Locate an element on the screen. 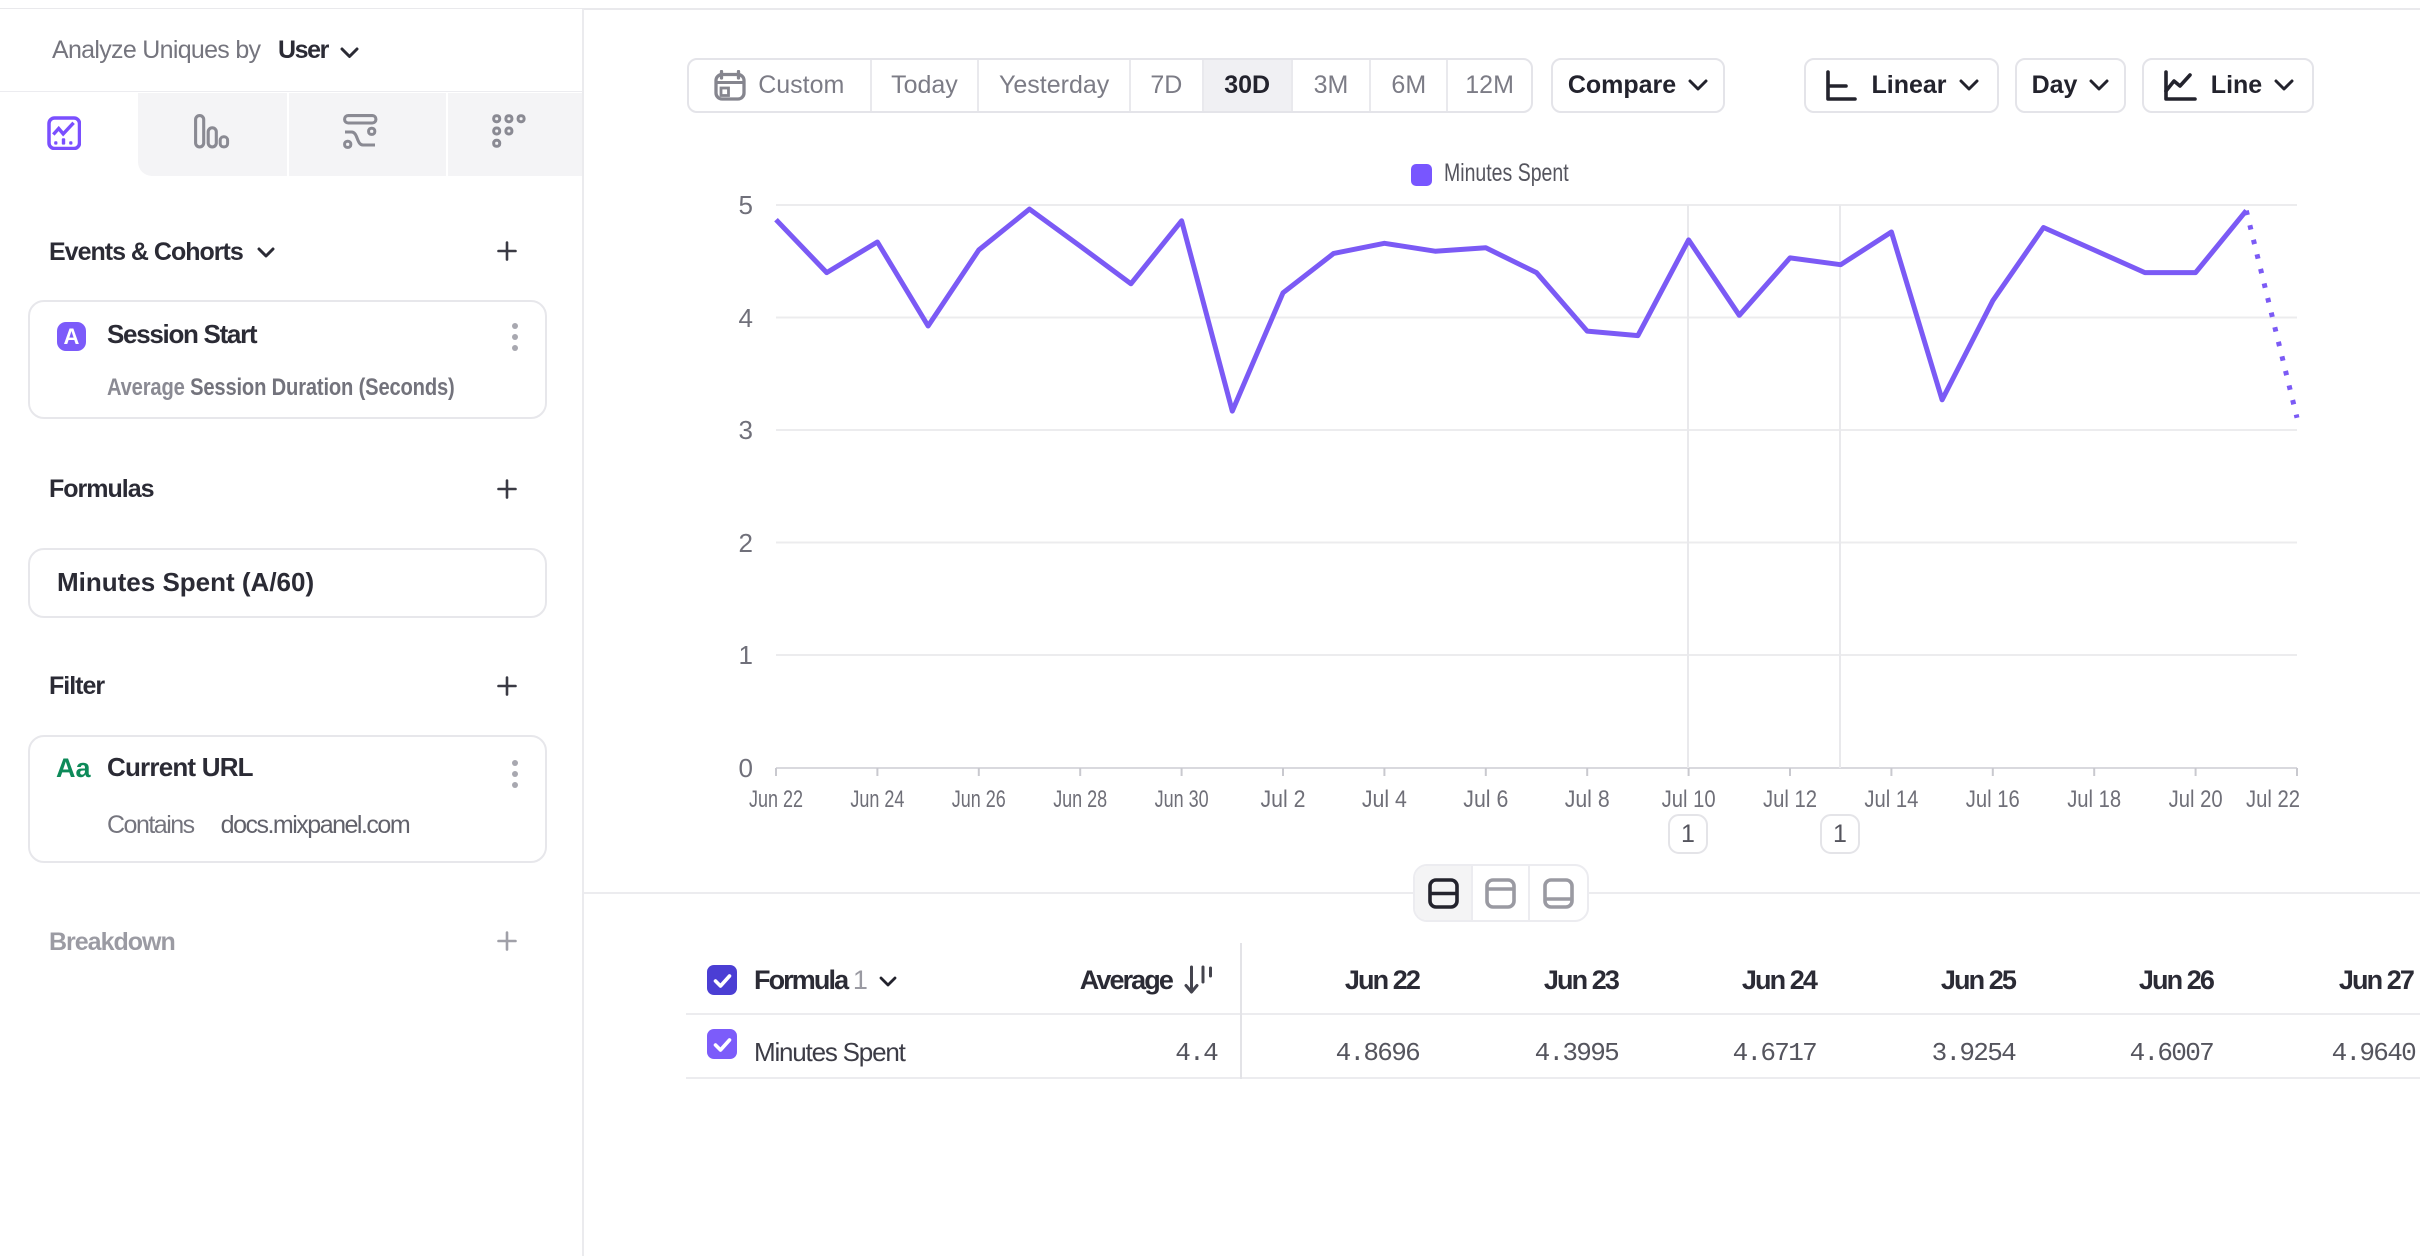 The width and height of the screenshot is (2420, 1256). svg-text: Jul 20 is located at coordinates (2196, 799).